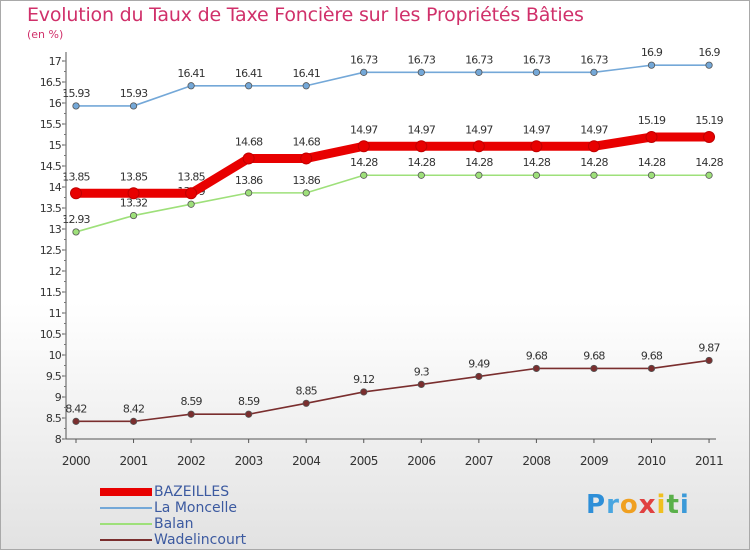 This screenshot has width=750, height=550. What do you see at coordinates (422, 371) in the screenshot?
I see `data-label-3: 9.3` at bounding box center [422, 371].